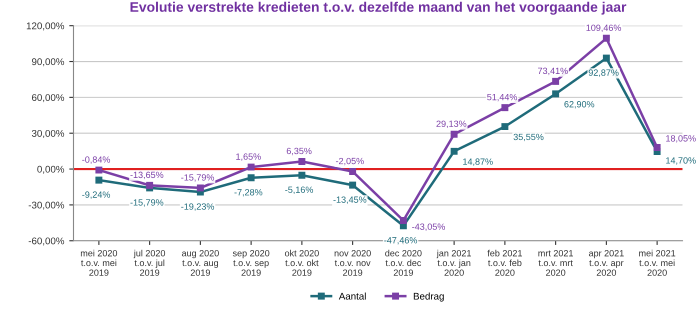 The image size is (700, 321). What do you see at coordinates (248, 193) in the screenshot?
I see `data-label: -7,28%` at bounding box center [248, 193].